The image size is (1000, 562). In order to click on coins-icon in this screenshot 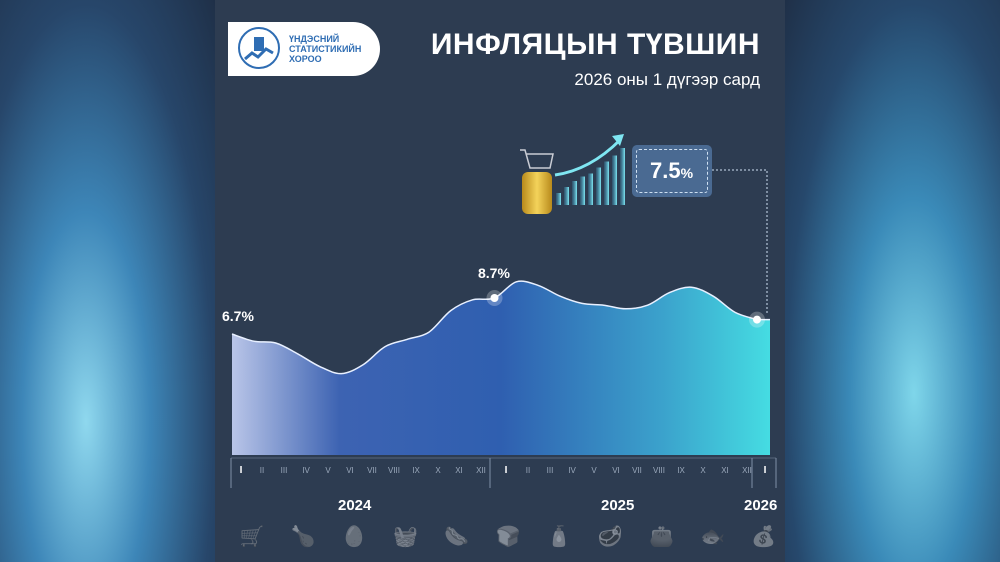, I will do `click(537, 193)`.